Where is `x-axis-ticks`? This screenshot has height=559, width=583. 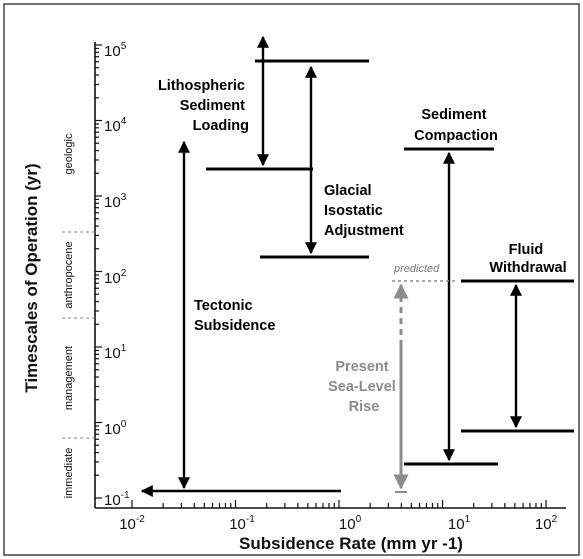
x-axis-ticks is located at coordinates (339, 504).